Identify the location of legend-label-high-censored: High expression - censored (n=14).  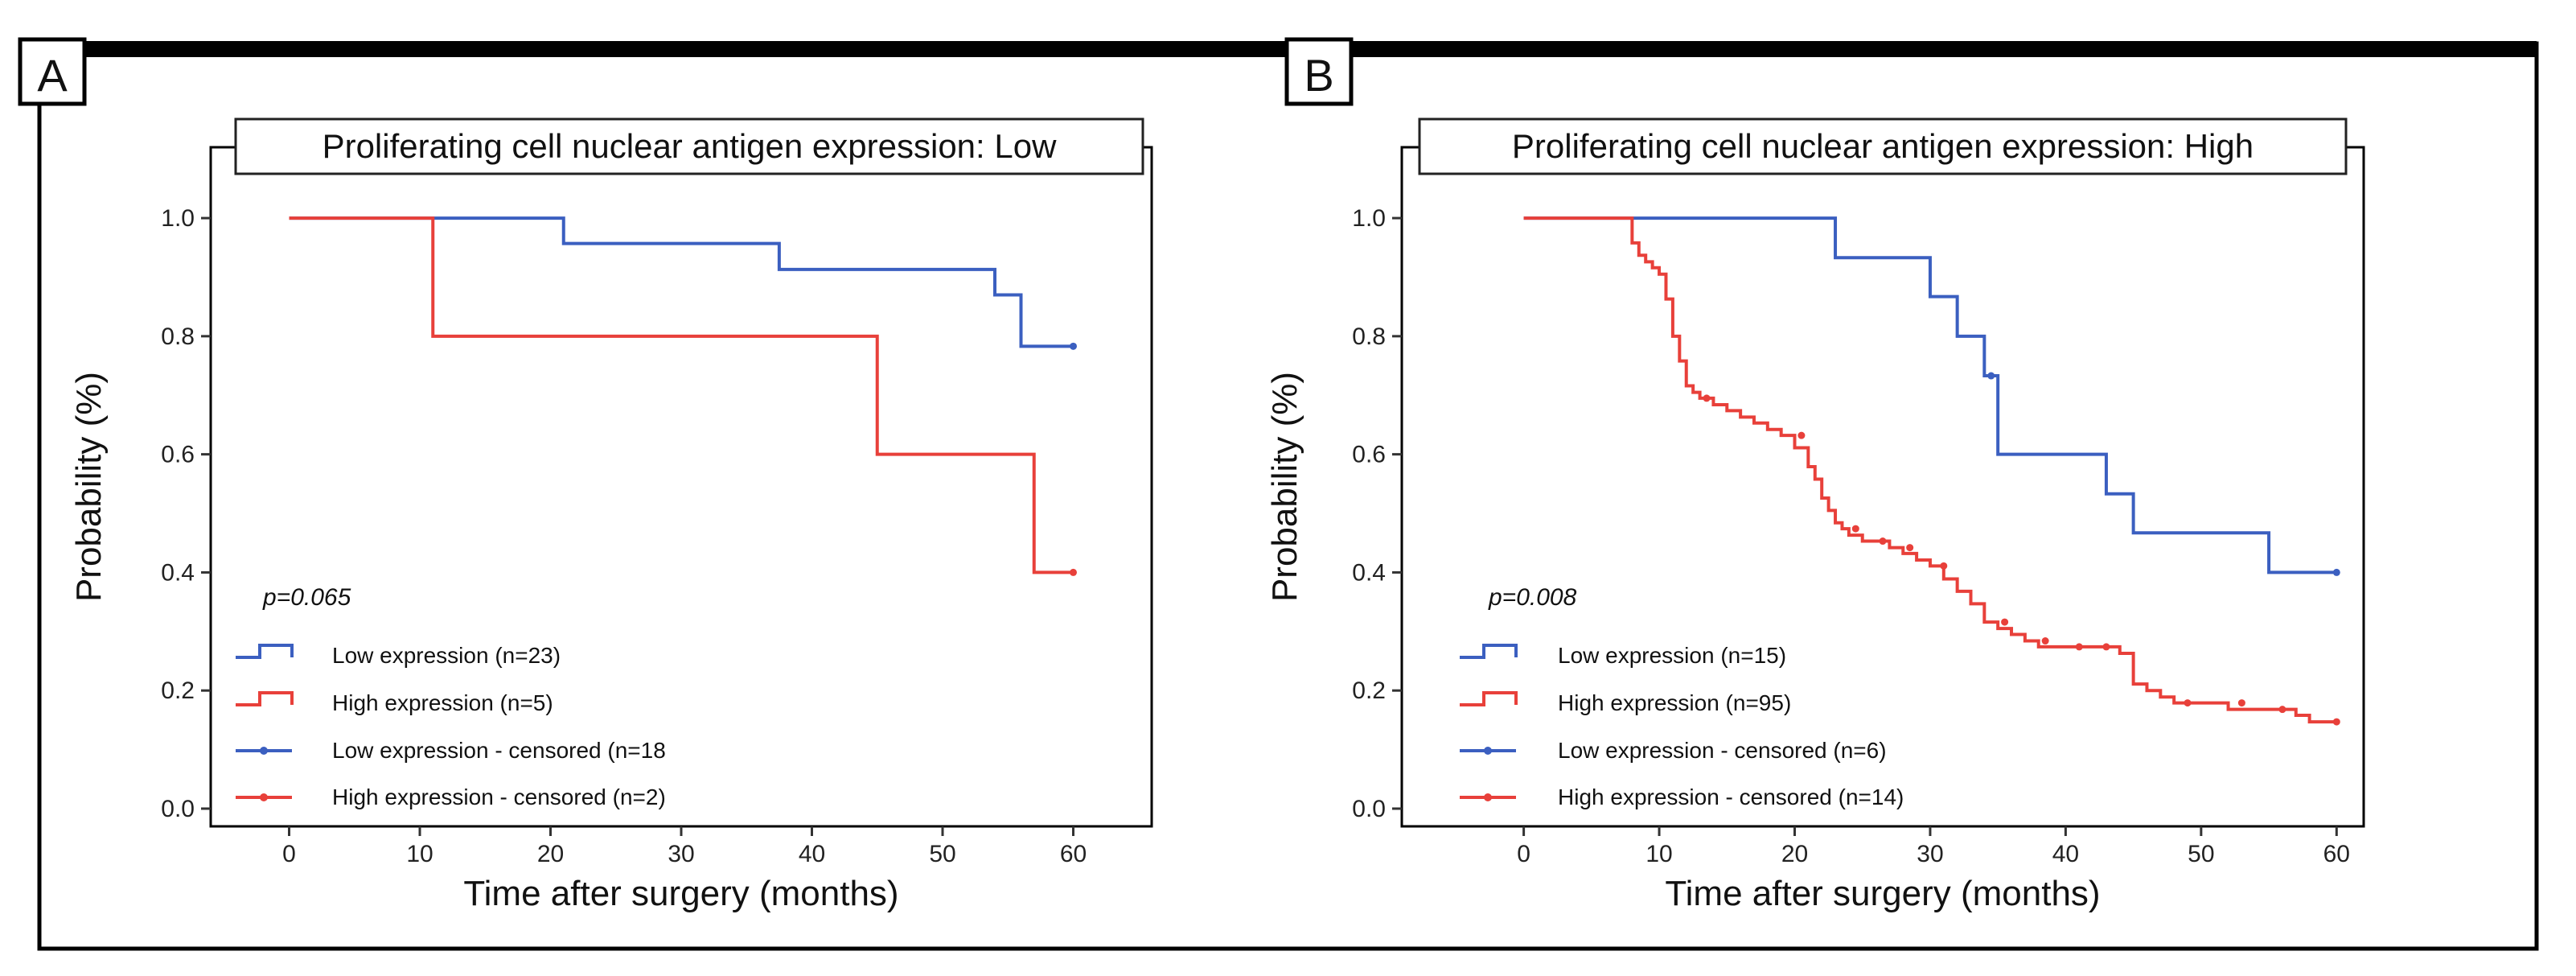
(1731, 797).